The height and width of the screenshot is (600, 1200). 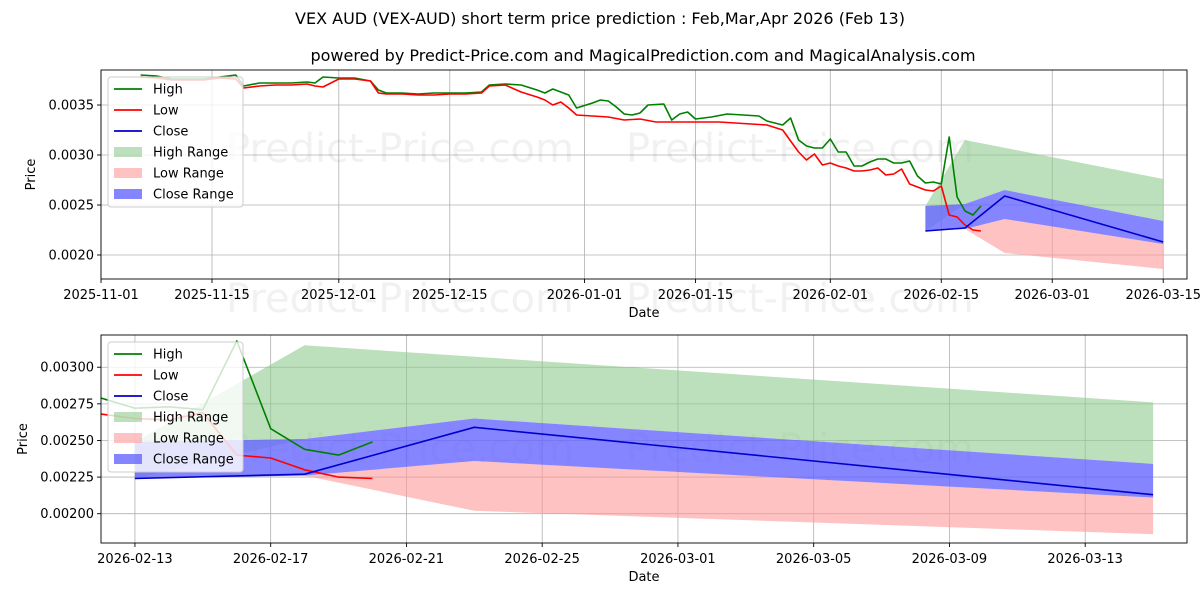 I want to click on bottom-x-tick-label: 2026-03-01, so click(x=678, y=559).